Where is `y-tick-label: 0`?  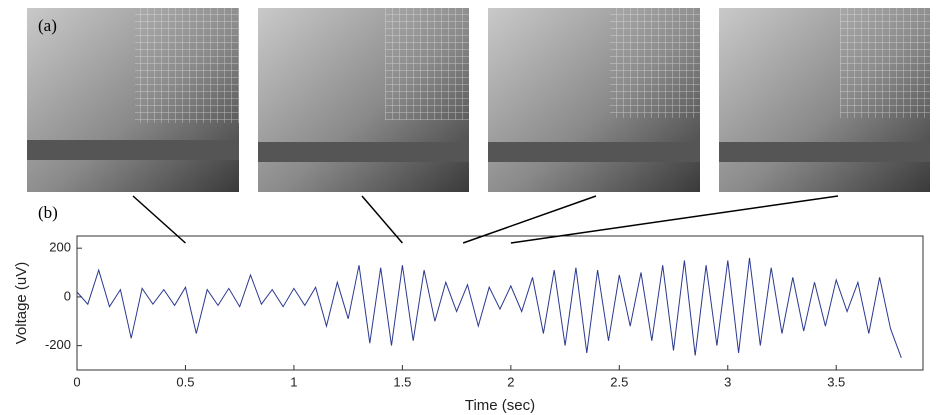
y-tick-label: 0 is located at coordinates (67, 295).